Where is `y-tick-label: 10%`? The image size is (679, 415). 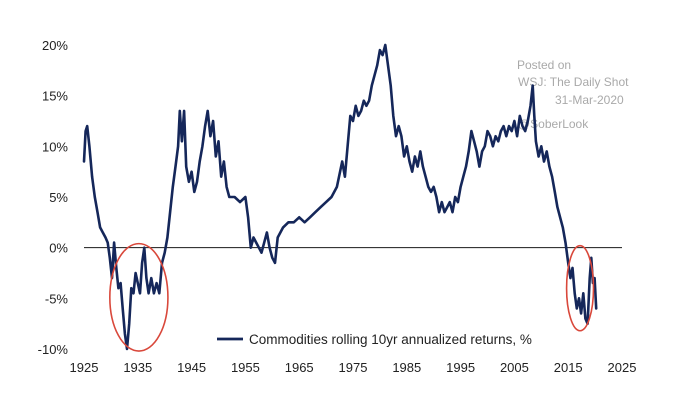 y-tick-label: 10% is located at coordinates (55, 146).